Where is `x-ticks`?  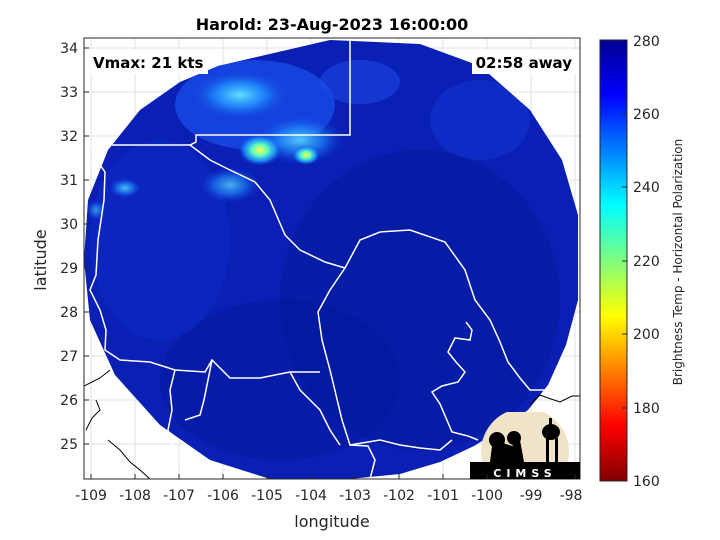
x-ticks is located at coordinates (333, 476).